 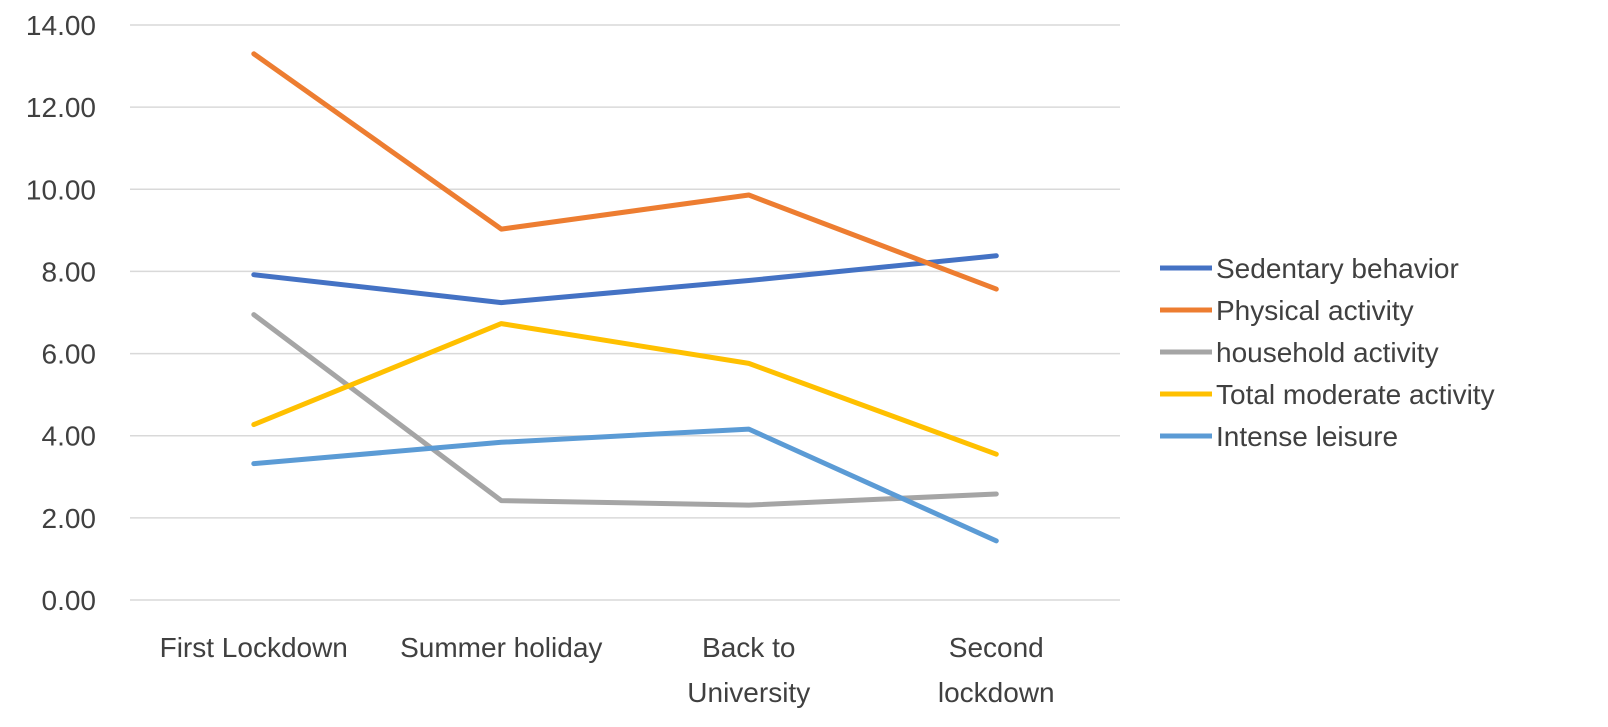 What do you see at coordinates (996, 647) in the screenshot?
I see `x-category-label-line: Second` at bounding box center [996, 647].